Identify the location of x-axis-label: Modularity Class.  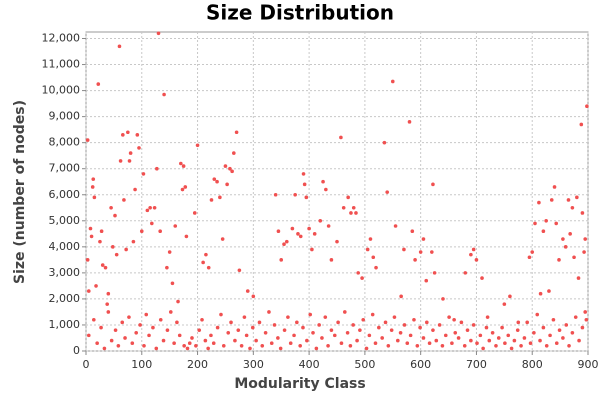
(299, 384).